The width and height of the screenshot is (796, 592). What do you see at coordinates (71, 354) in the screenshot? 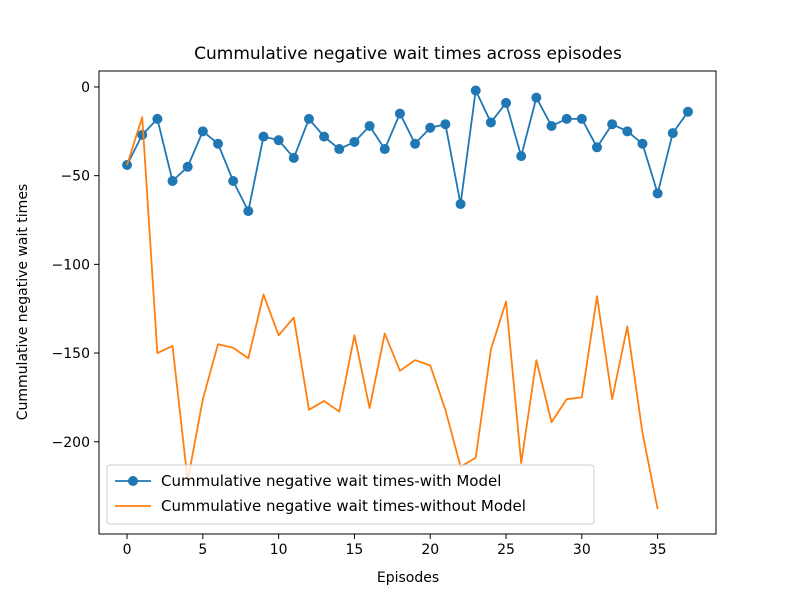
I see `y-tick-label: −150` at bounding box center [71, 354].